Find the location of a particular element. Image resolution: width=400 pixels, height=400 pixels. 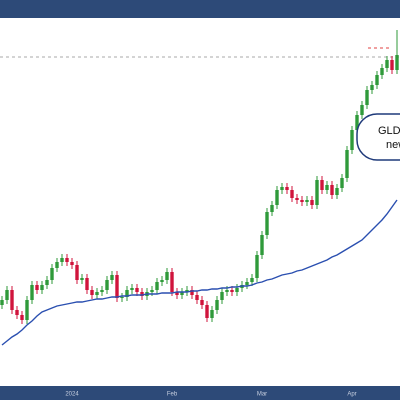

time-axis-bar is located at coordinates (200, 393).